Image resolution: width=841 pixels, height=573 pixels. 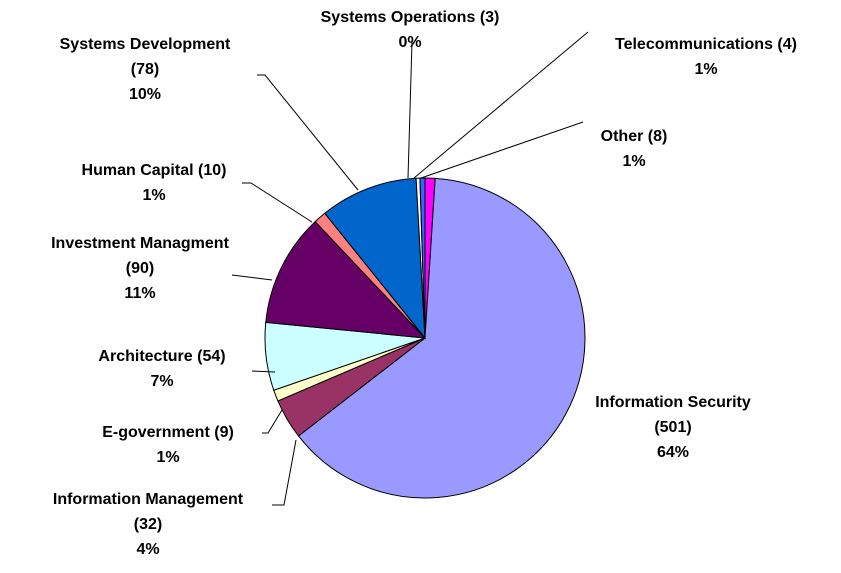 What do you see at coordinates (138, 170) in the screenshot?
I see `category-name: Human Capital` at bounding box center [138, 170].